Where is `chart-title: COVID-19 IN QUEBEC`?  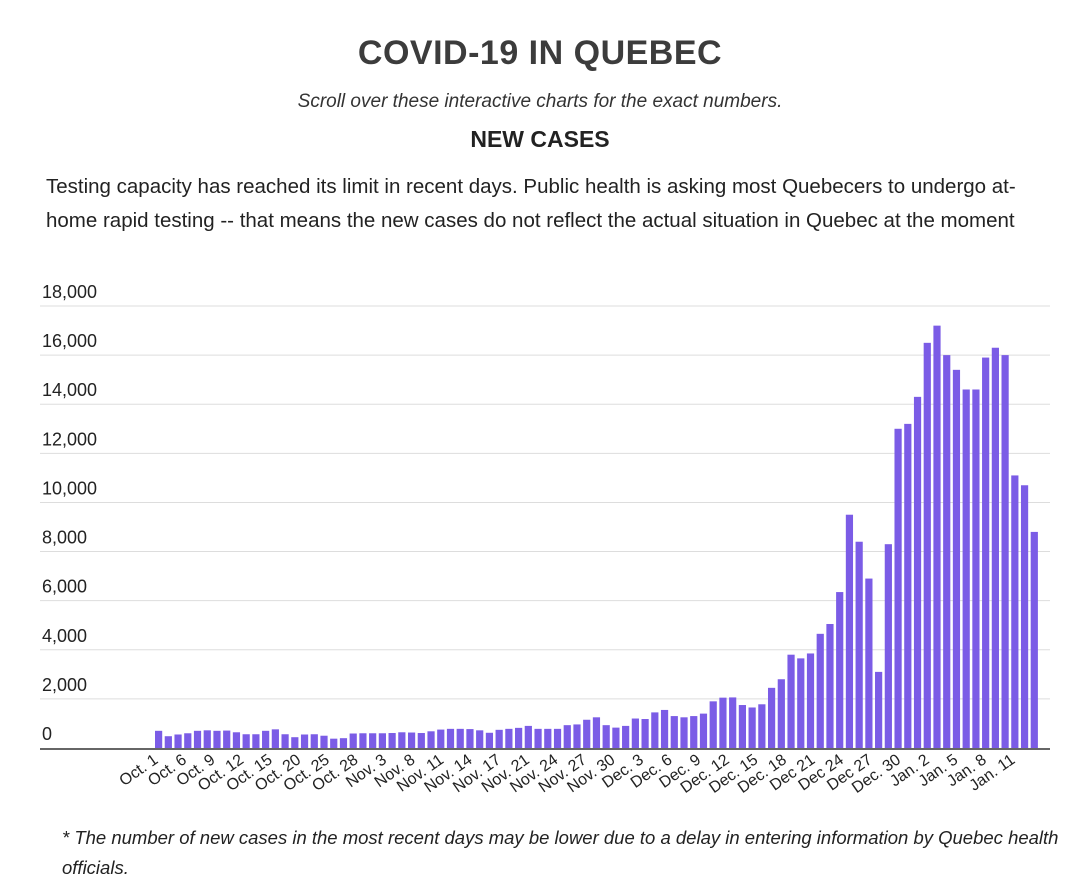
chart-title: COVID-19 IN QUEBEC is located at coordinates (540, 53).